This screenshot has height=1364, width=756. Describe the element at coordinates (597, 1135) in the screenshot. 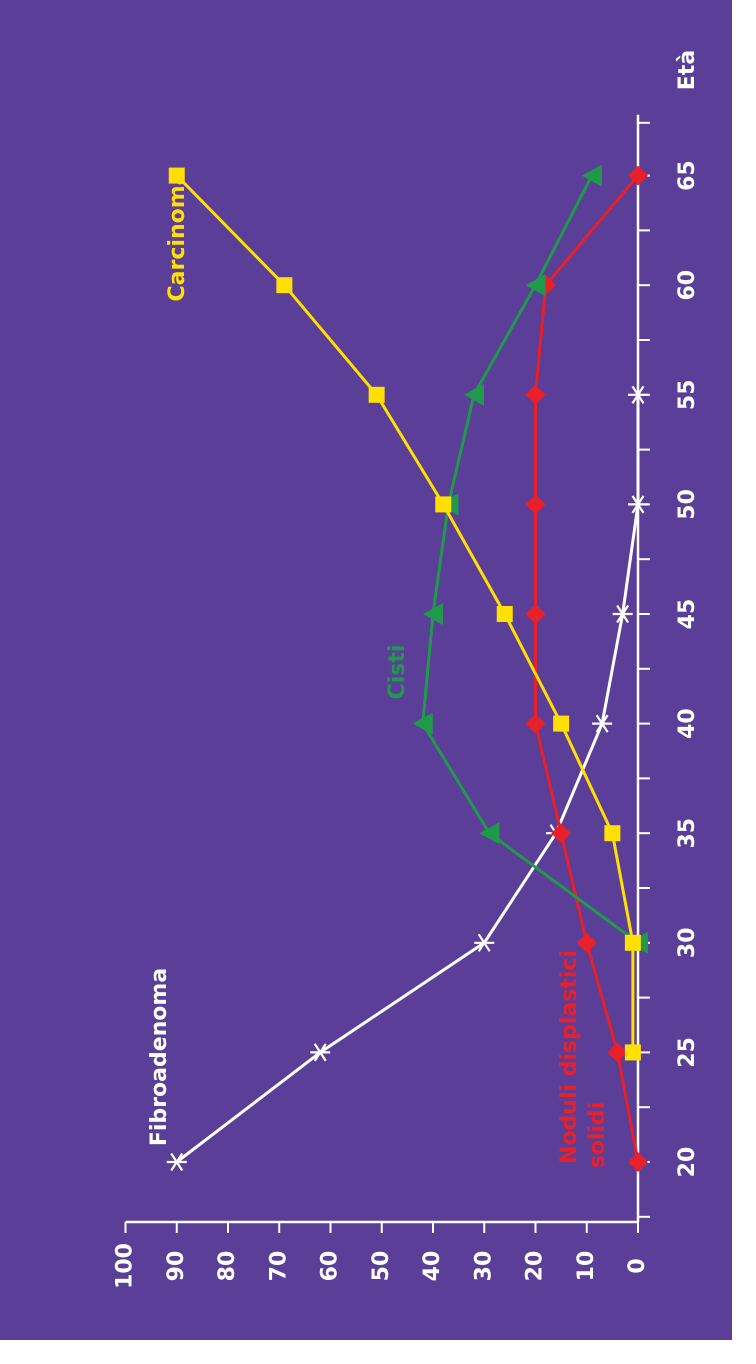

I see `annotation-label: solidi` at that location.